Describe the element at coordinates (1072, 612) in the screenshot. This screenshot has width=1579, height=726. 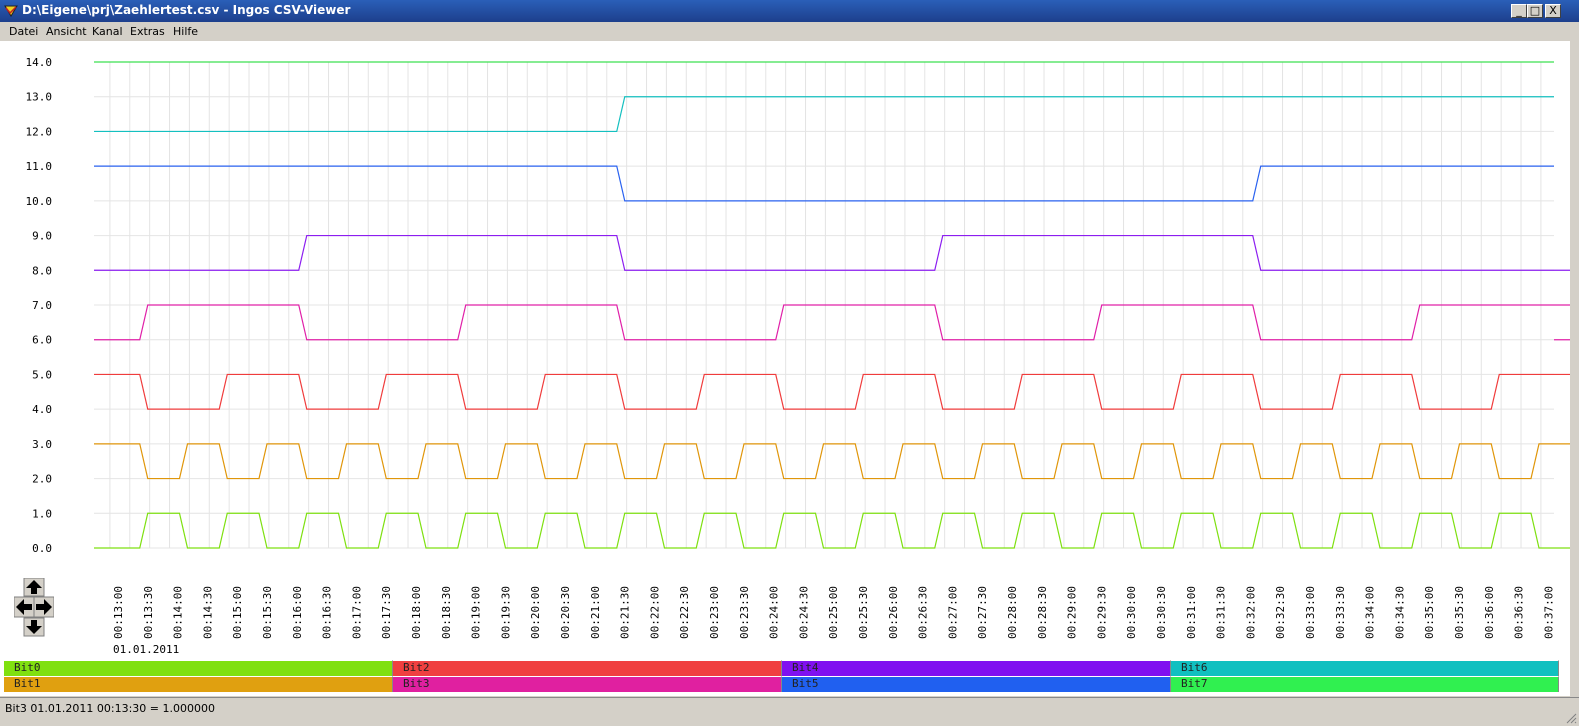
I see `x-tick-label: 00:29:00` at that location.